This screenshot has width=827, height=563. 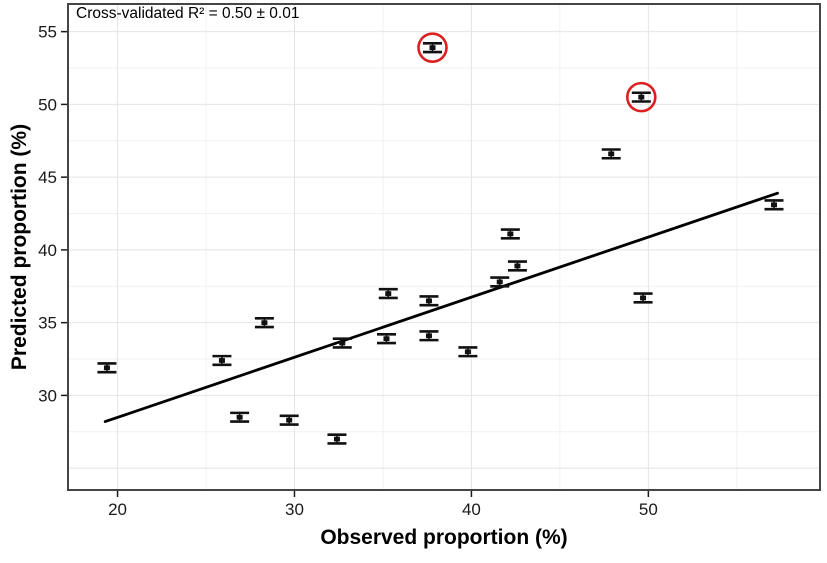 What do you see at coordinates (117, 509) in the screenshot?
I see `x-tick-label: 20` at bounding box center [117, 509].